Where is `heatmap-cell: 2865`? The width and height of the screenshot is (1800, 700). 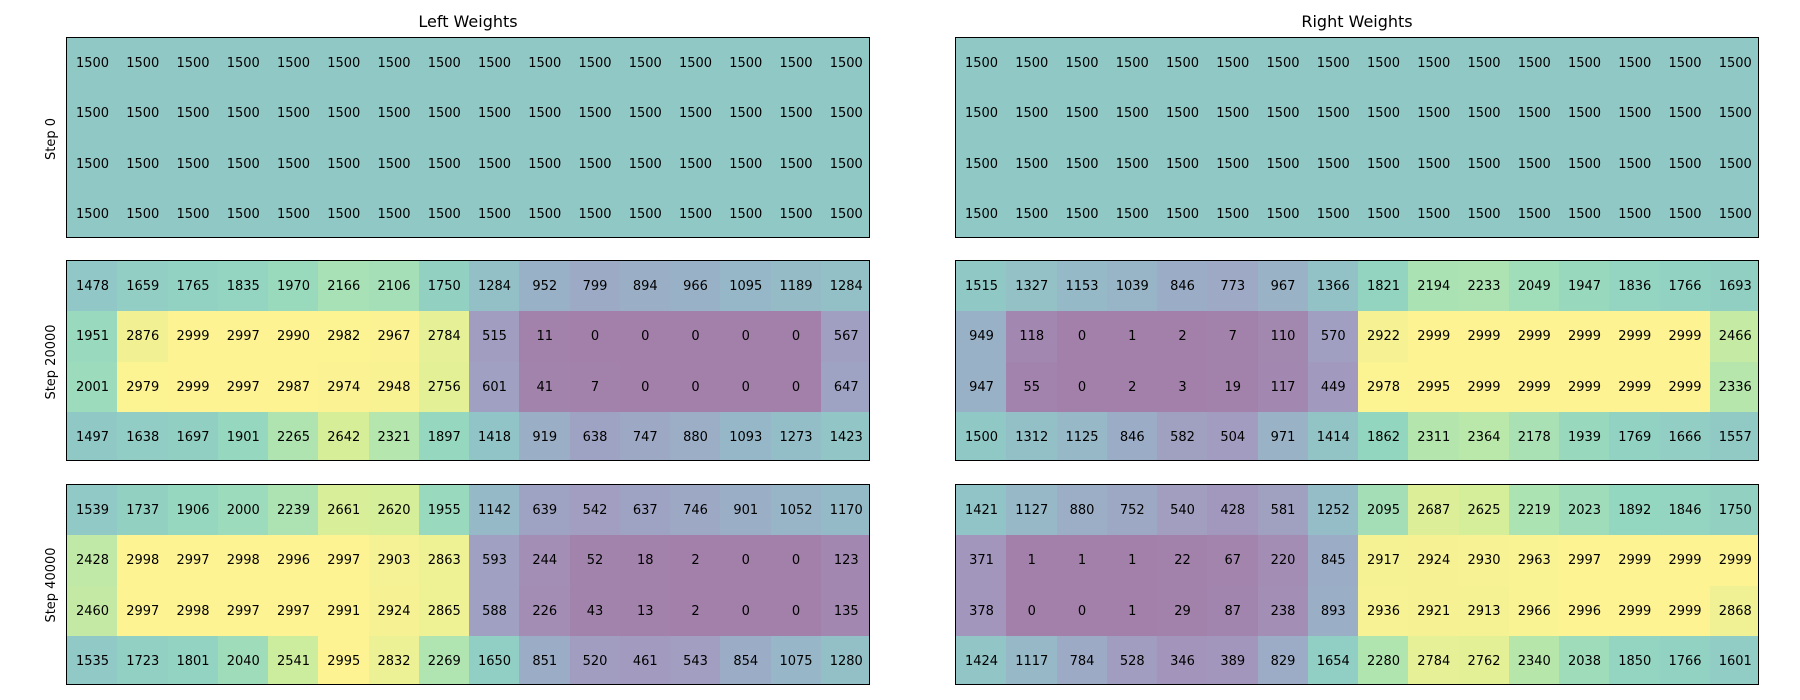 heatmap-cell: 2865 is located at coordinates (444, 611).